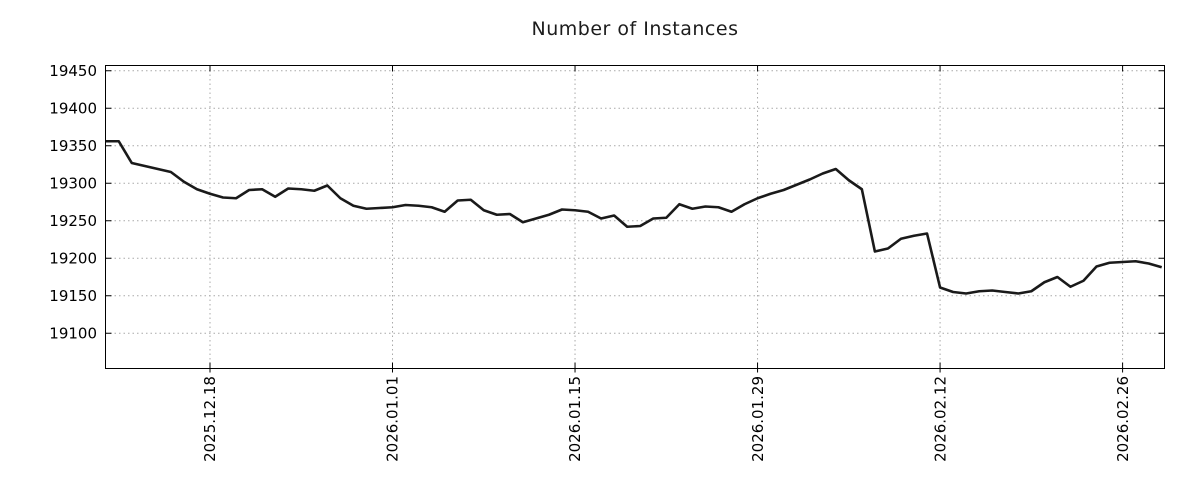 The width and height of the screenshot is (1200, 500). I want to click on x-tick-label: 2026.01.15, so click(575, 419).